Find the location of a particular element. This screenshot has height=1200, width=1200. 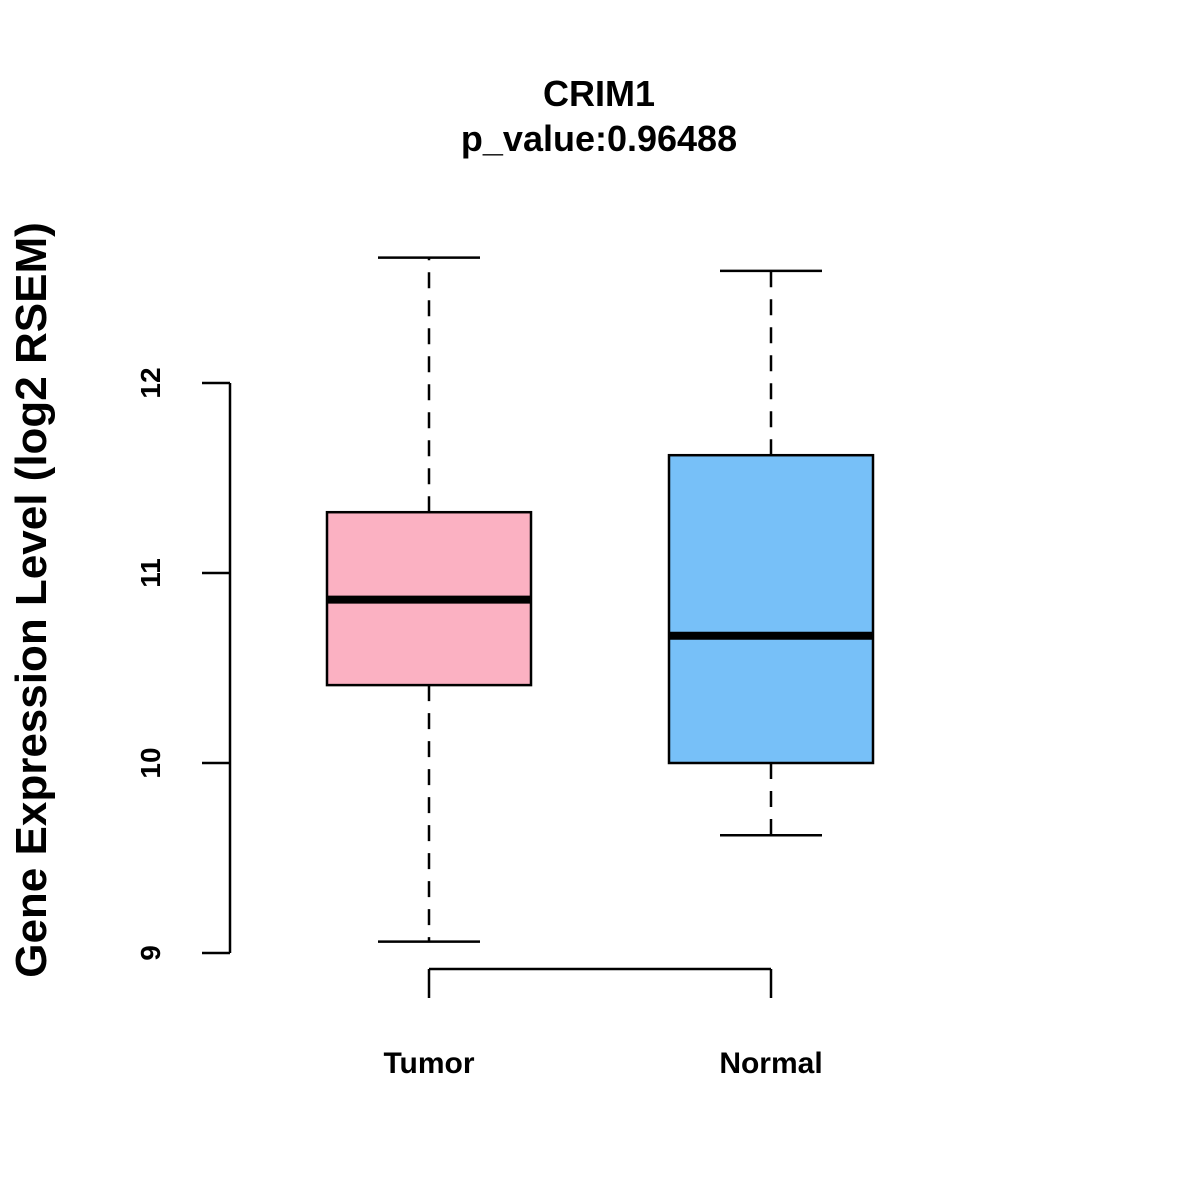

chart-title: CRIM1 is located at coordinates (599, 93).